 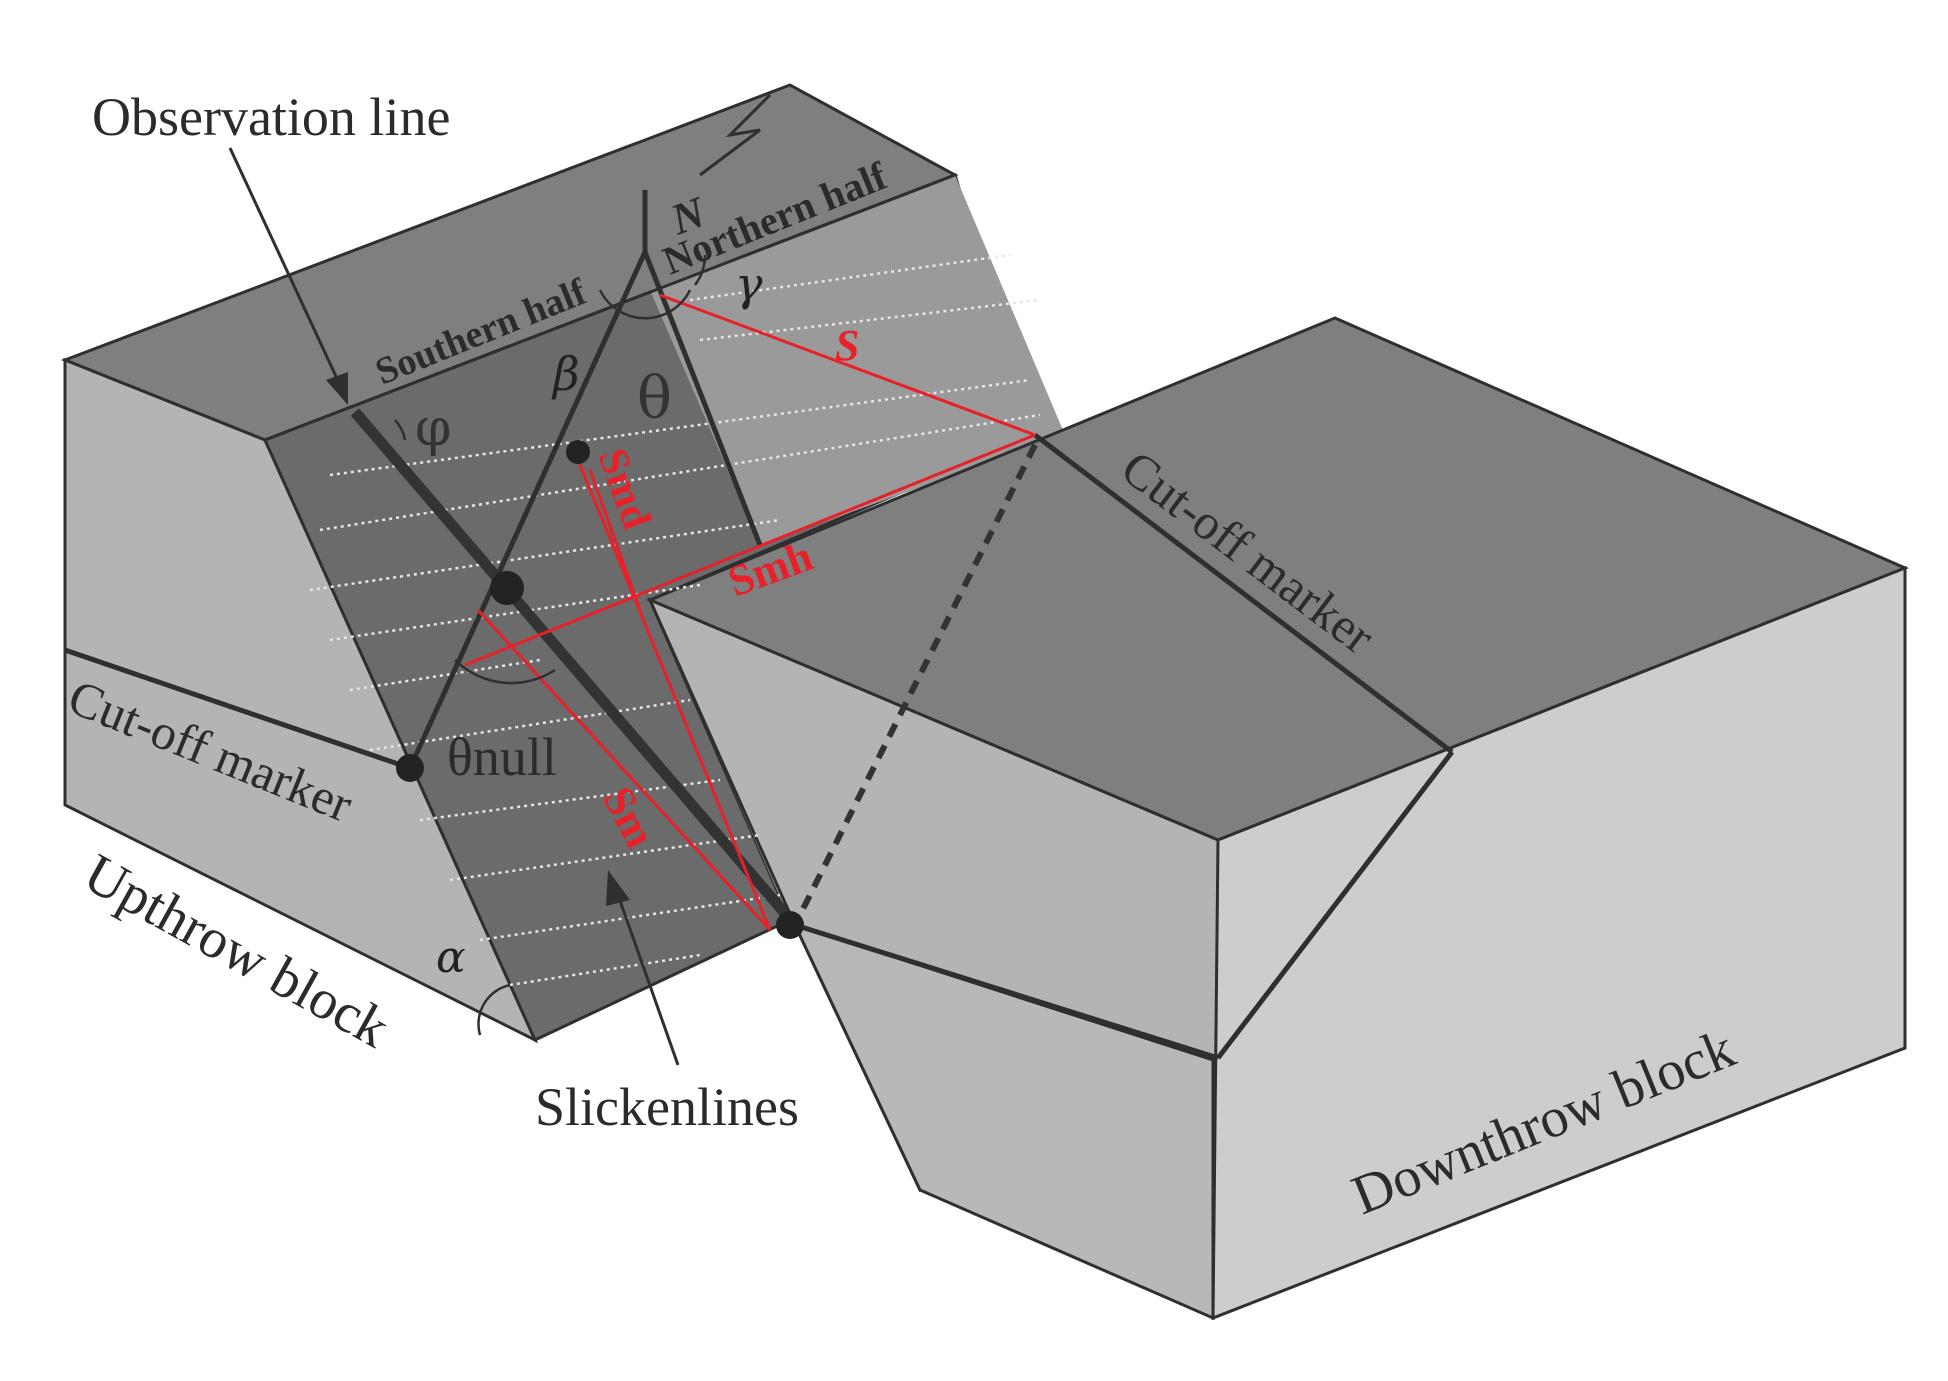 I want to click on dot-beta, so click(x=578, y=452).